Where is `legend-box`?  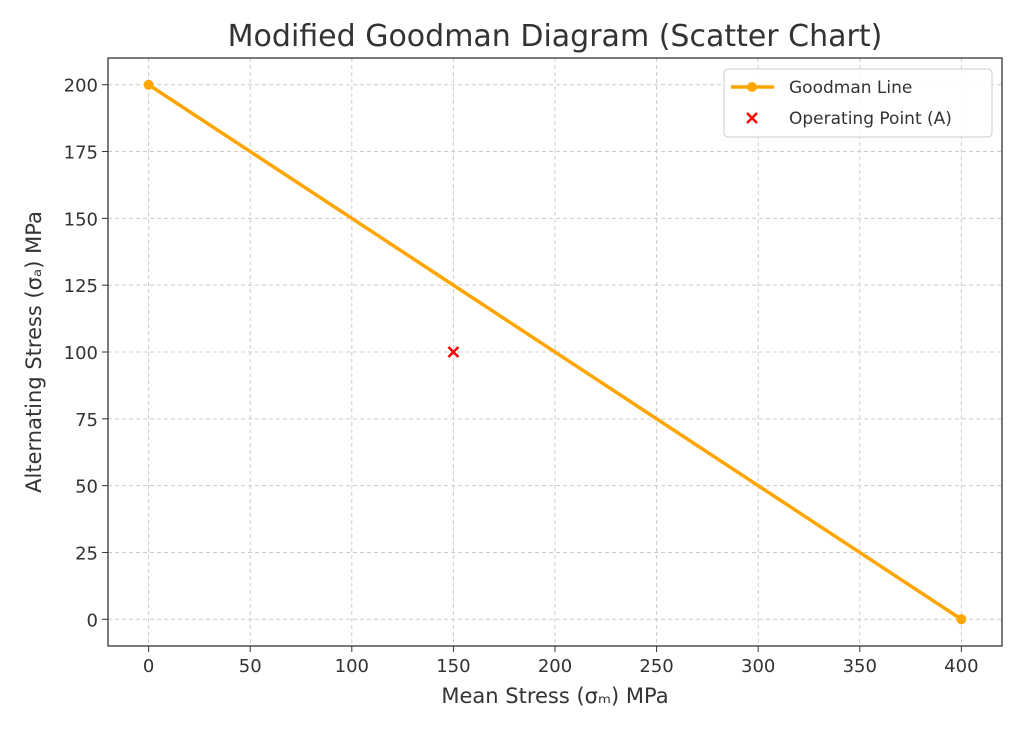 legend-box is located at coordinates (858, 103).